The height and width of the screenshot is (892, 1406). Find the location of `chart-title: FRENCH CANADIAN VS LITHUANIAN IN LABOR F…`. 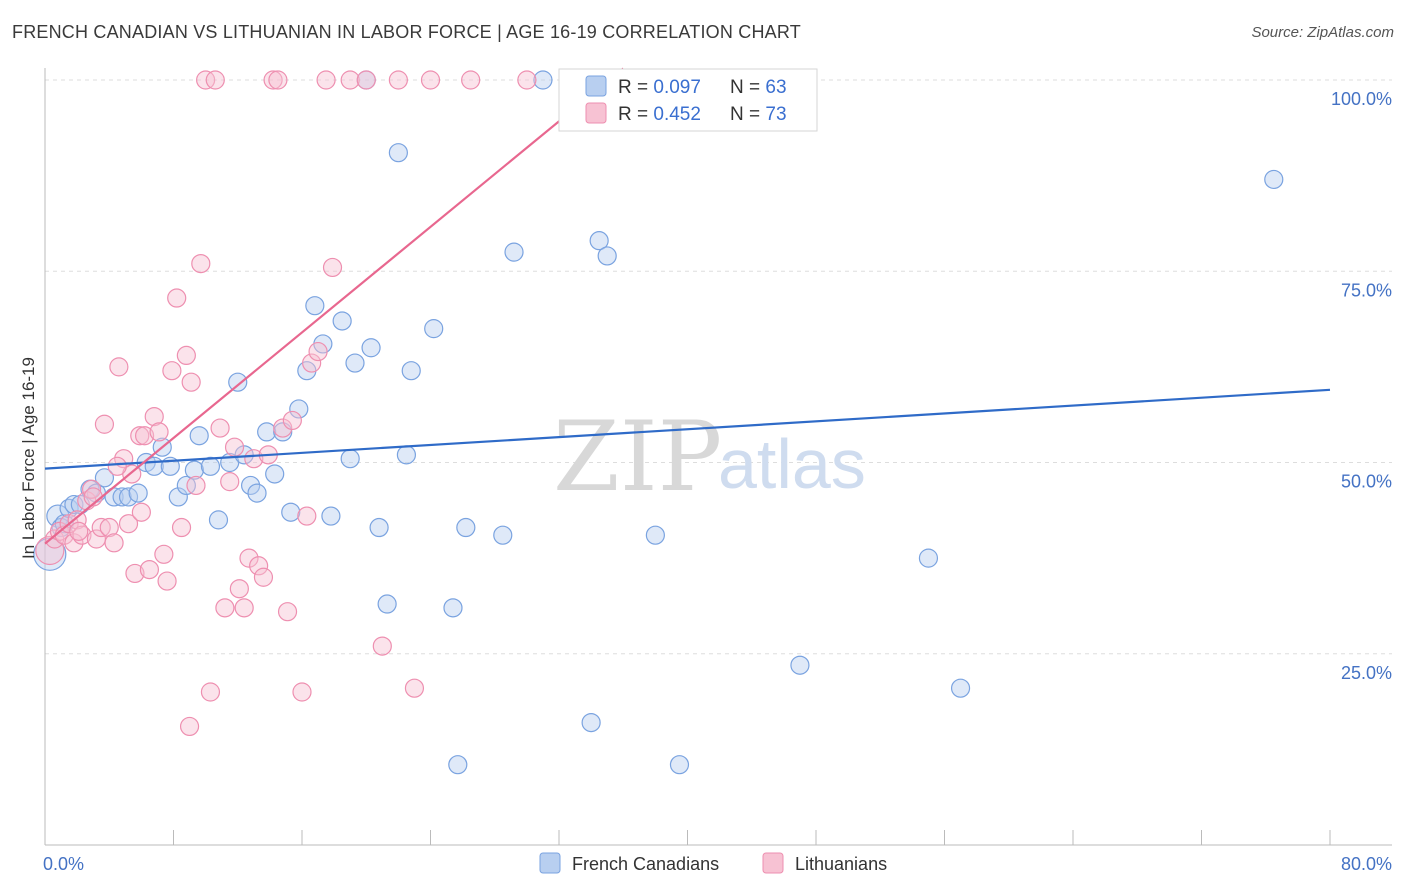

chart-title: FRENCH CANADIAN VS LITHUANIAN IN LABOR F… is located at coordinates (406, 32).